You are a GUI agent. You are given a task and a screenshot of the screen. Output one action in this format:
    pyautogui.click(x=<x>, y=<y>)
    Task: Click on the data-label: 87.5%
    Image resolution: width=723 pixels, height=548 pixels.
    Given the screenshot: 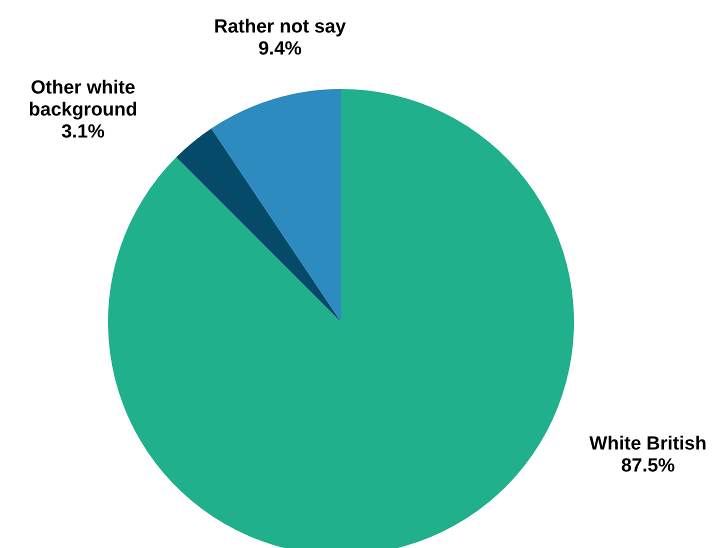 What is the action you would take?
    pyautogui.click(x=648, y=466)
    